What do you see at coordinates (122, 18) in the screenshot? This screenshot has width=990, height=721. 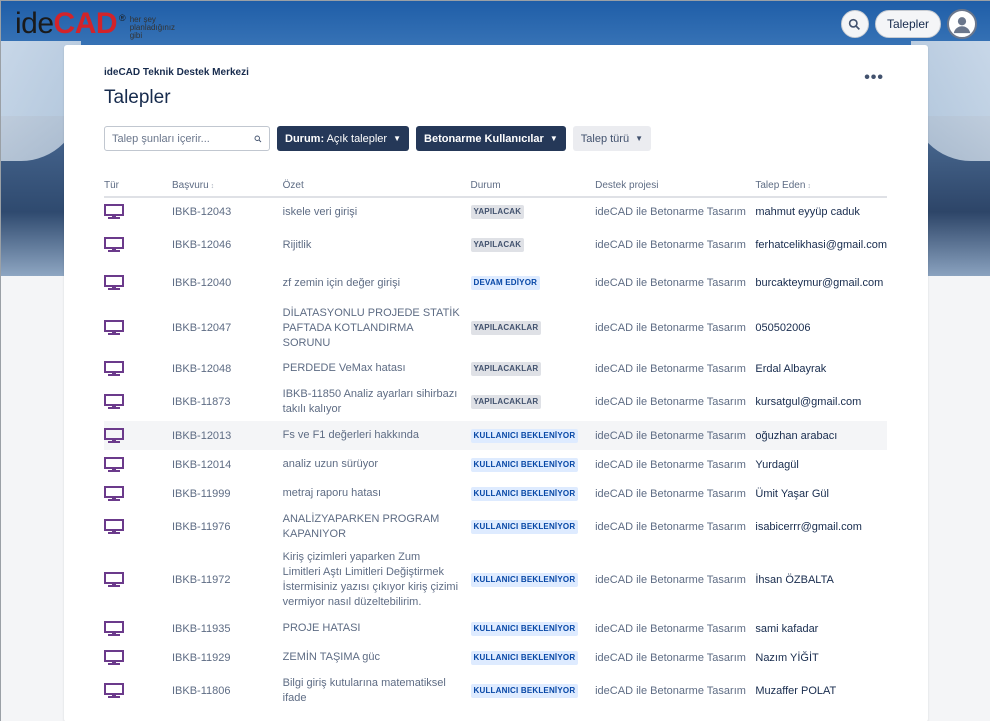 I see `logo-reg: ®` at bounding box center [122, 18].